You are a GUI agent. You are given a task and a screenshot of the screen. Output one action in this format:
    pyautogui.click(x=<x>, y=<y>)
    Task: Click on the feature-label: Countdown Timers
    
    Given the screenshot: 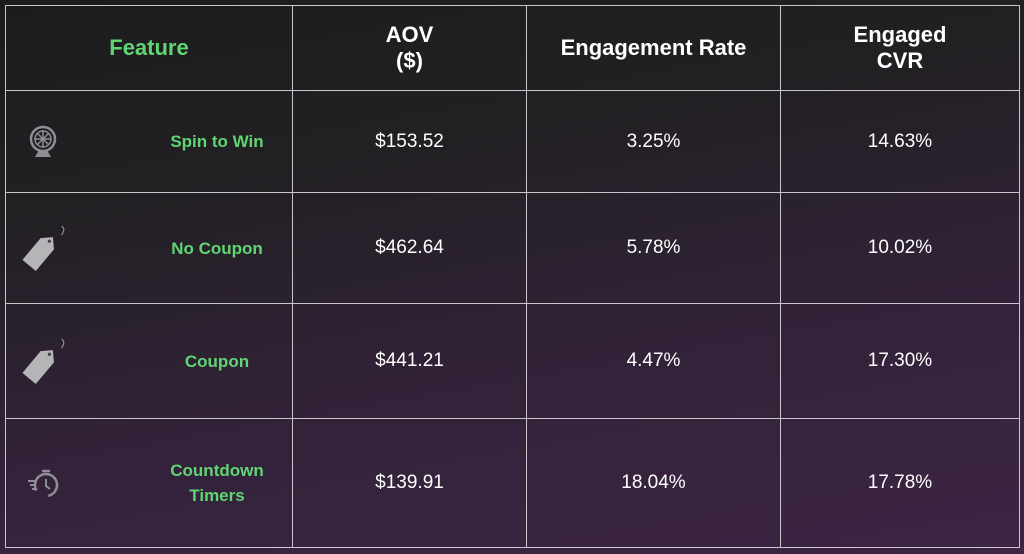 What is the action you would take?
    pyautogui.click(x=217, y=483)
    